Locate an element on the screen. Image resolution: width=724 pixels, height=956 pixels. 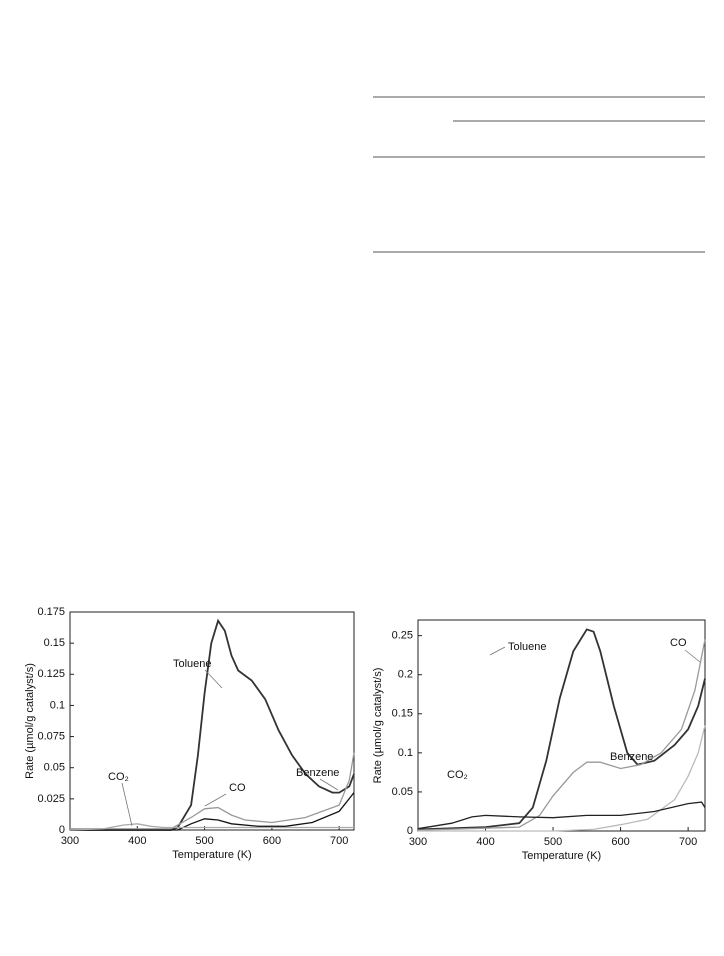
y-tick-label: 0.125 is located at coordinates (51, 674).